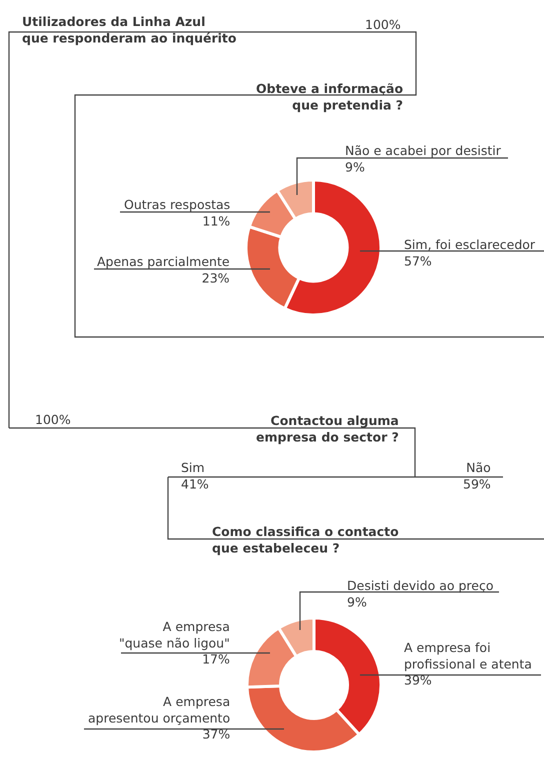 Image resolution: width=544 pixels, height=766 pixels. Describe the element at coordinates (195, 476) in the screenshot. I see `text: Sim 41%` at that location.